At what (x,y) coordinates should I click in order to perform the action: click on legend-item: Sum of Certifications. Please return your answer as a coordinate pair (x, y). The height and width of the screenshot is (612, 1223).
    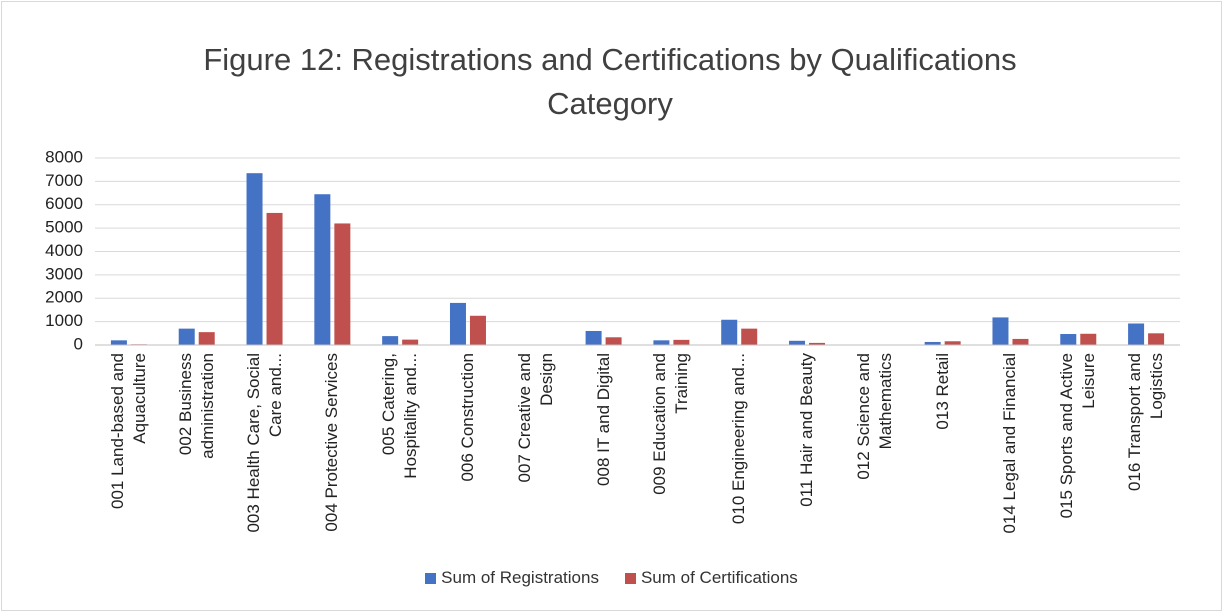
    Looking at the image, I should click on (711, 578).